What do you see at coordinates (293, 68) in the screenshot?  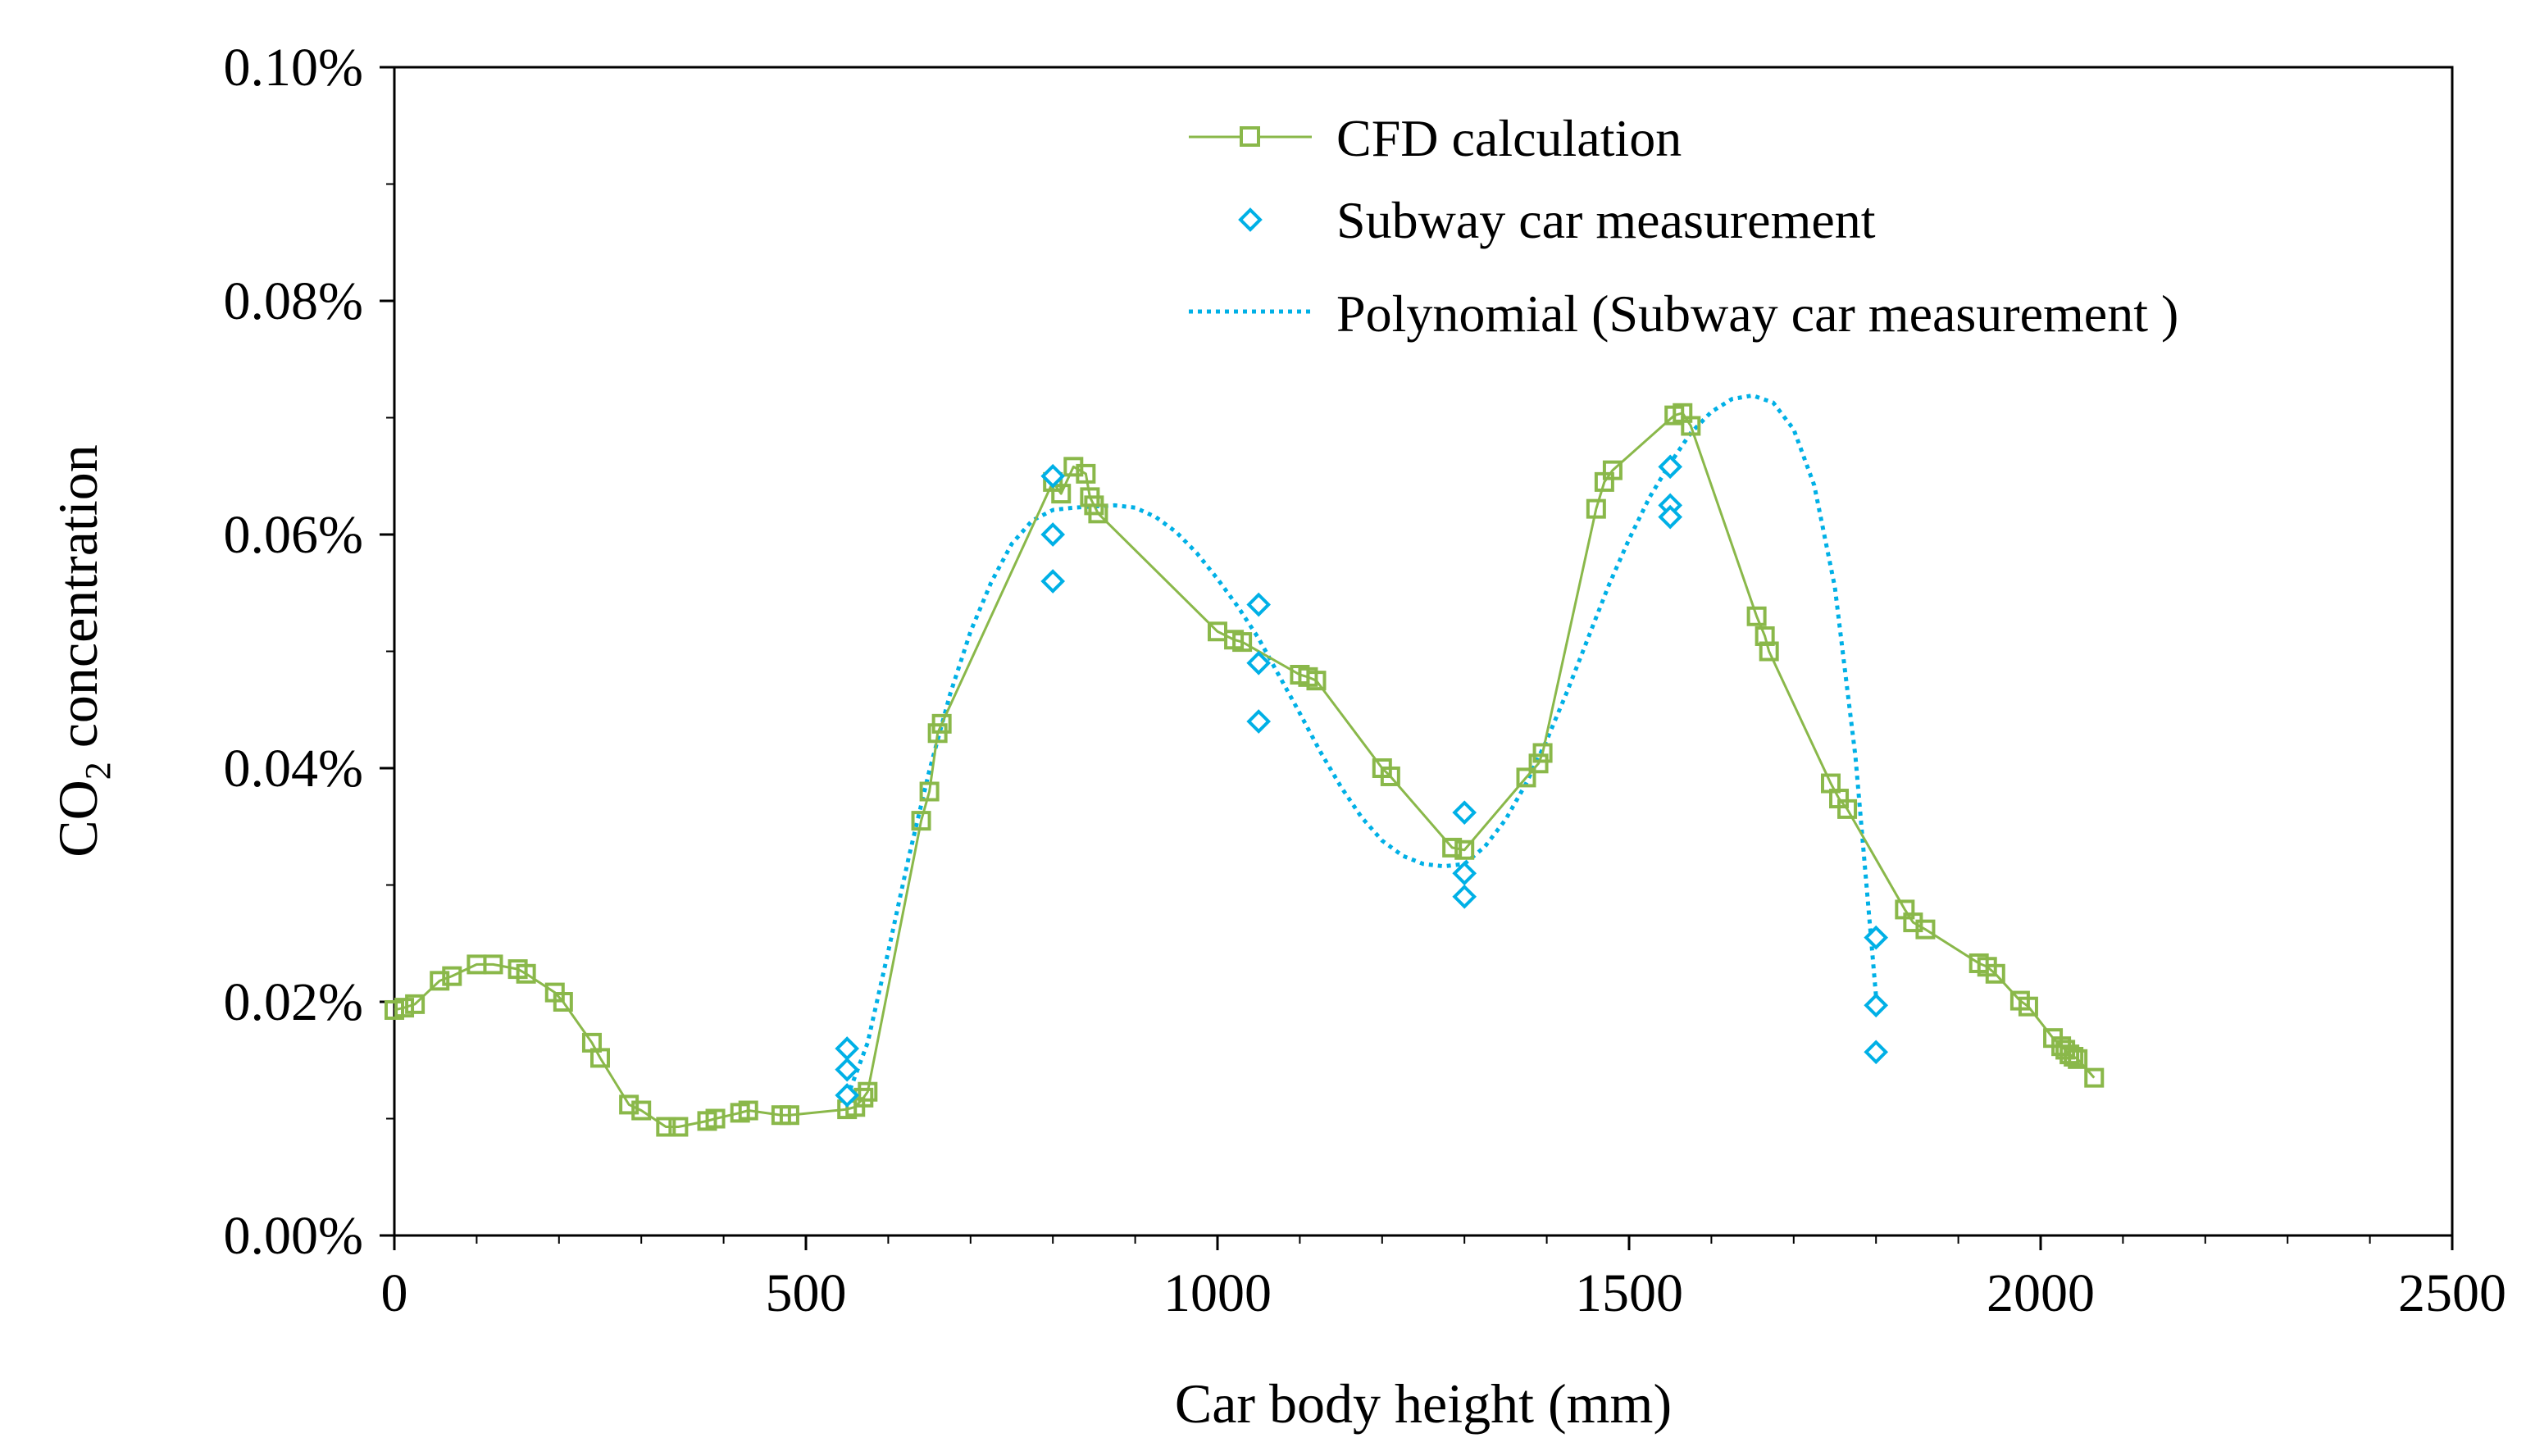 I see `y-tick-label: 0.10%` at bounding box center [293, 68].